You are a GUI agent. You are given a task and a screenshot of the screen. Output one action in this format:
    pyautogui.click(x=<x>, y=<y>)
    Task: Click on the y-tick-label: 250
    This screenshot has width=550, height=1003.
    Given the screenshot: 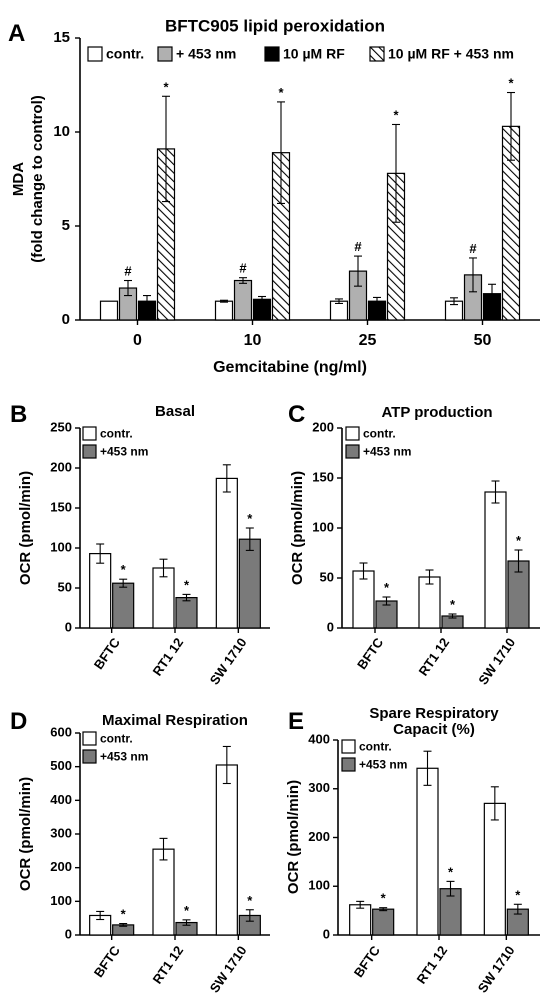 What is the action you would take?
    pyautogui.click(x=61, y=426)
    